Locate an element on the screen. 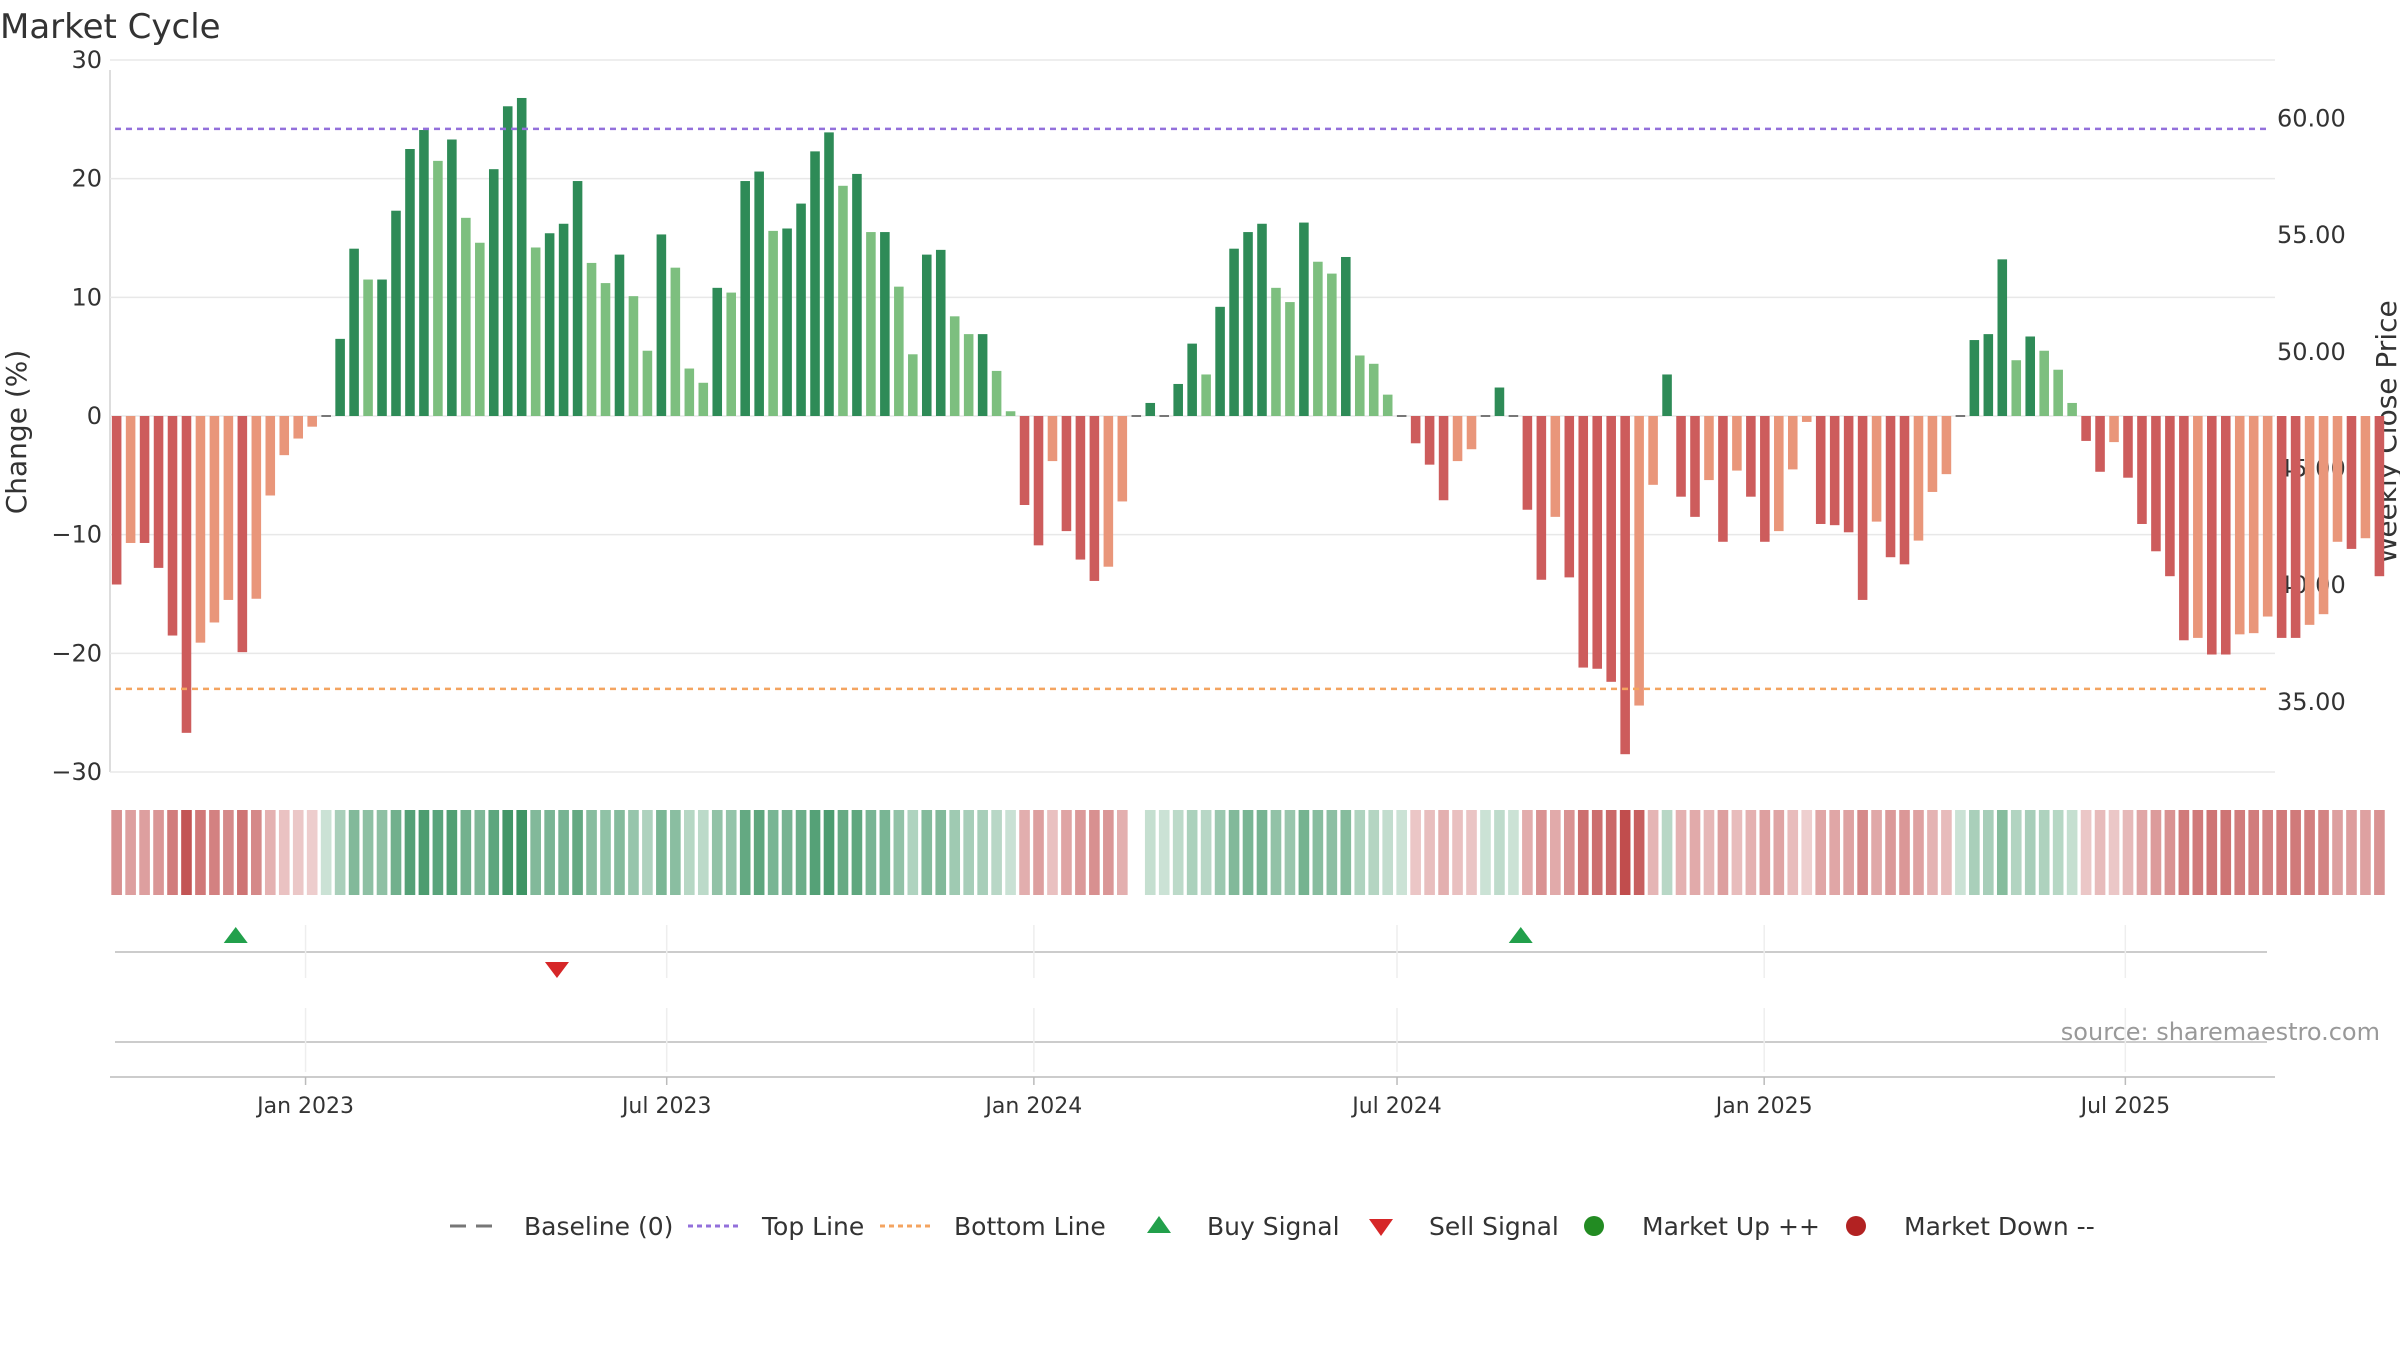 This screenshot has height=1354, width=2400. x-tick-label: Jul 2023 is located at coordinates (666, 1106).